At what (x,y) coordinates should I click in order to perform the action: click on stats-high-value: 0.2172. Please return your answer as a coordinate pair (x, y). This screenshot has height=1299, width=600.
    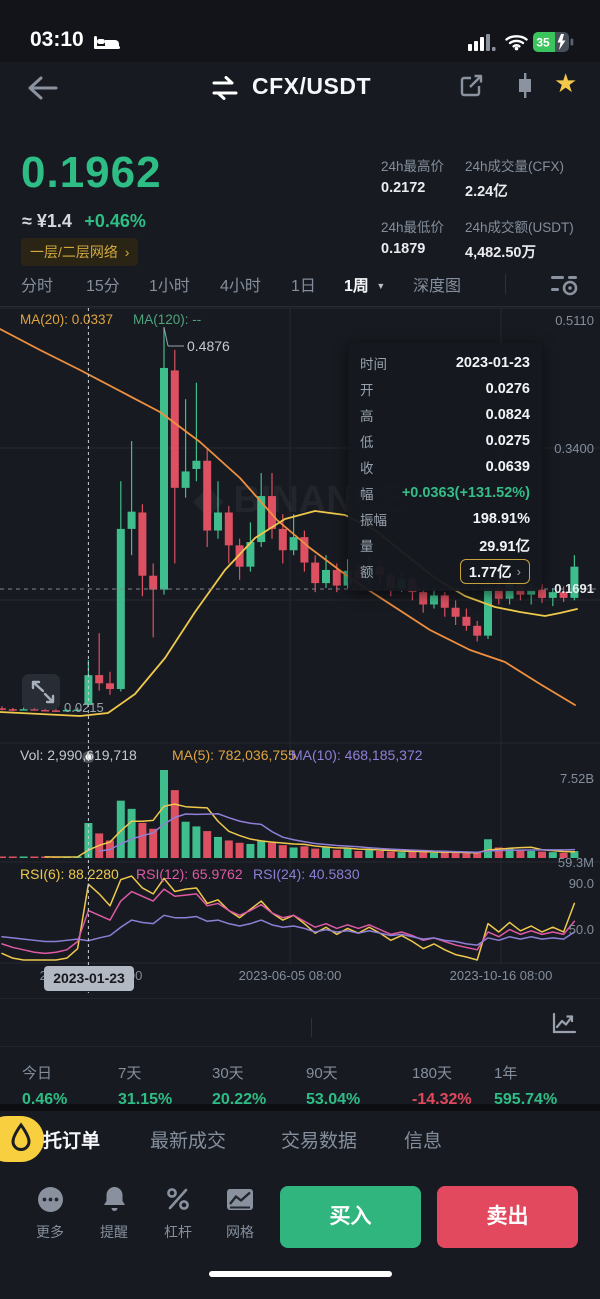
    Looking at the image, I should click on (403, 188).